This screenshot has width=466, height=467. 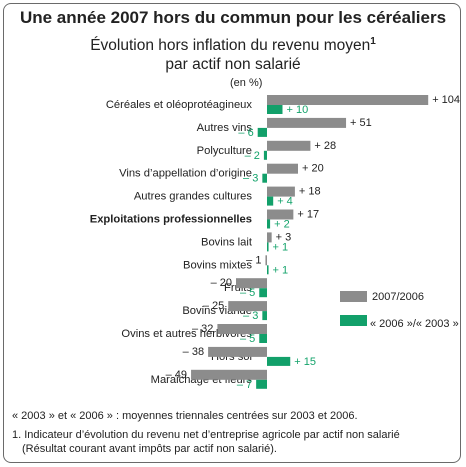 I want to click on bar-2006-2003-autres-vins, so click(x=262, y=132).